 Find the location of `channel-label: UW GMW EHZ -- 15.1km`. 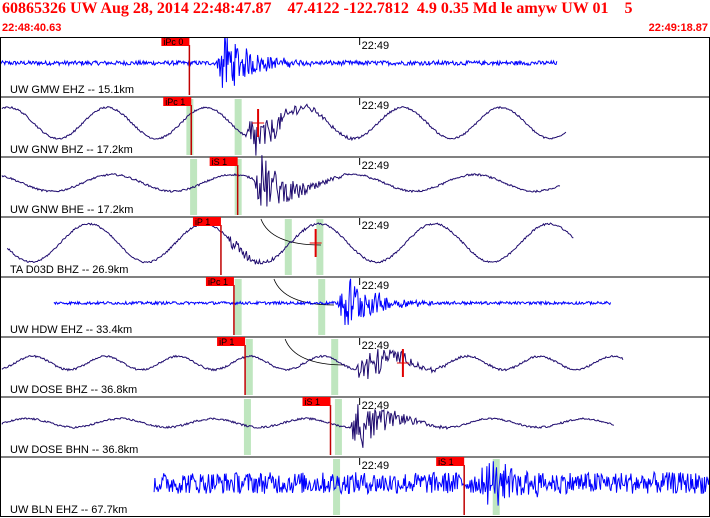

channel-label: UW GMW EHZ -- 15.1km is located at coordinates (72, 90).